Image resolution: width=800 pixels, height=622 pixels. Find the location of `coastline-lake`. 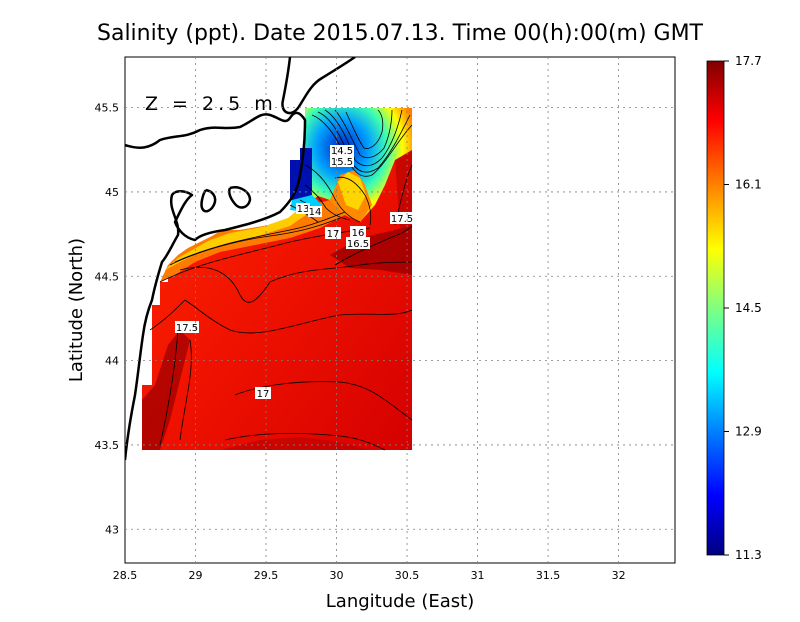

coastline-lake is located at coordinates (239, 197).